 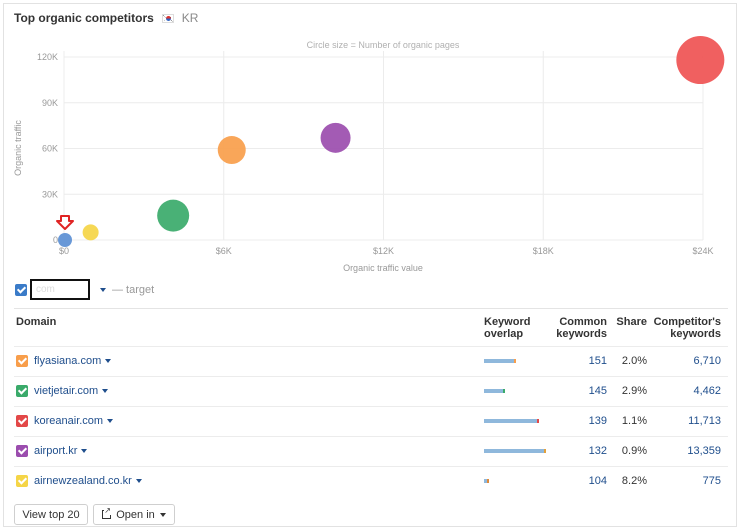 I want to click on domain-link: vietjetair.com, so click(x=66, y=391).